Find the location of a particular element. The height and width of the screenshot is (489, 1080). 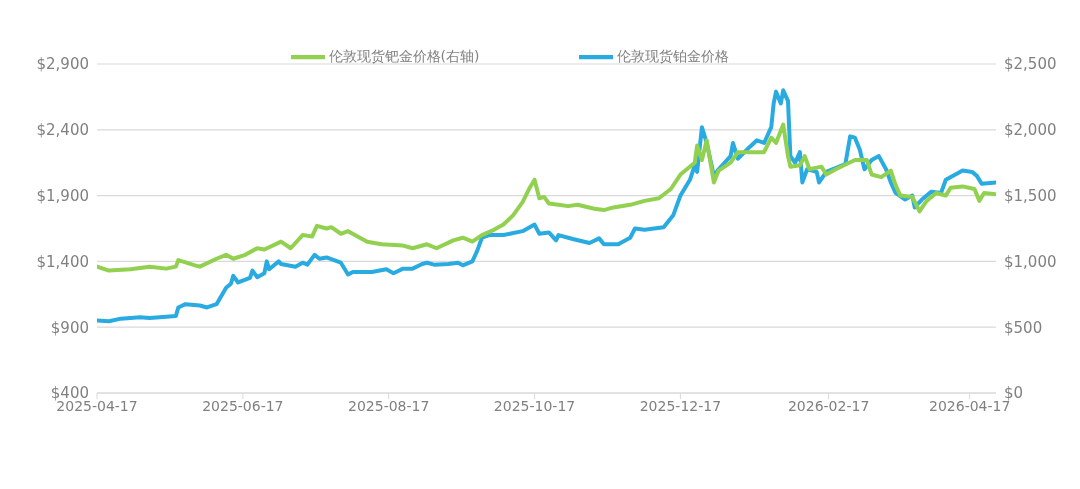

x-tick-label: 2025-10-17 is located at coordinates (534, 405).